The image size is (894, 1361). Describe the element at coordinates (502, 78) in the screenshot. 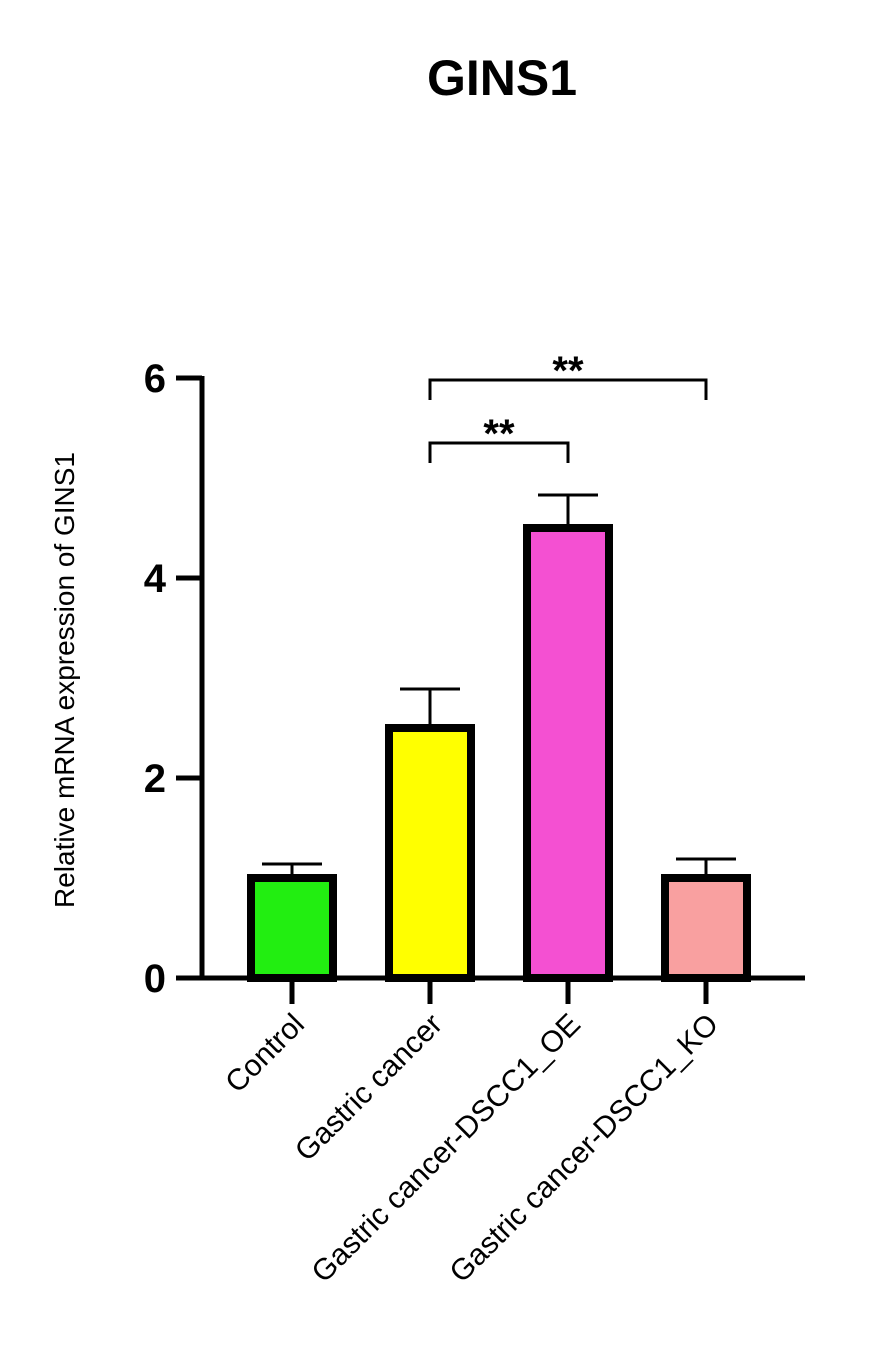

I see `chart-title: GINS1` at that location.